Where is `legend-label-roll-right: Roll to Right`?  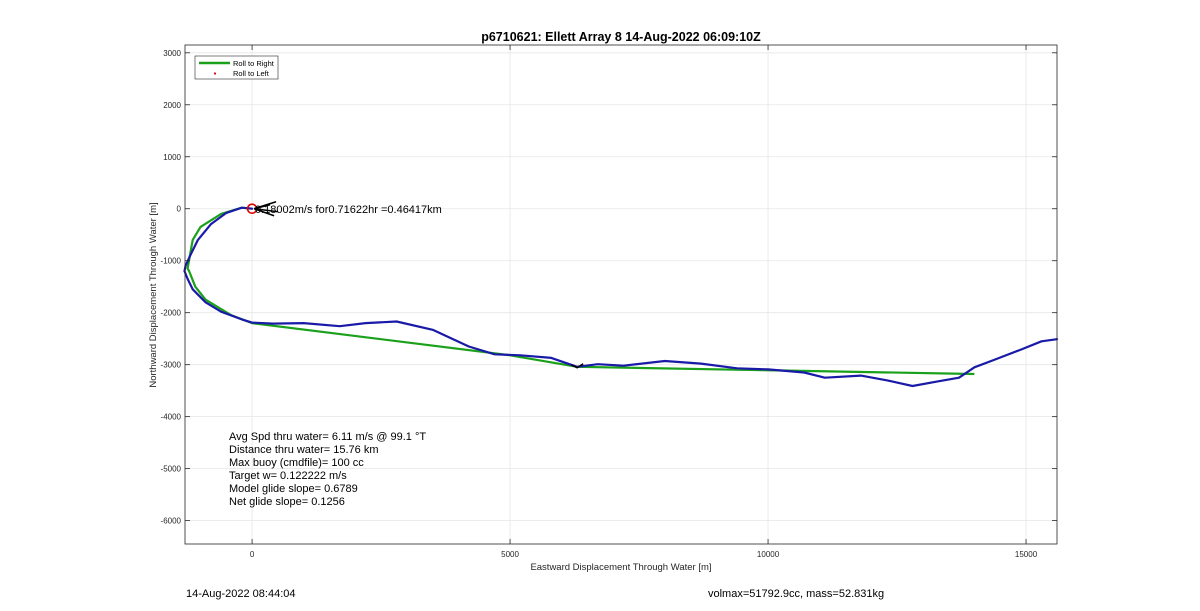
legend-label-roll-right: Roll to Right is located at coordinates (254, 63).